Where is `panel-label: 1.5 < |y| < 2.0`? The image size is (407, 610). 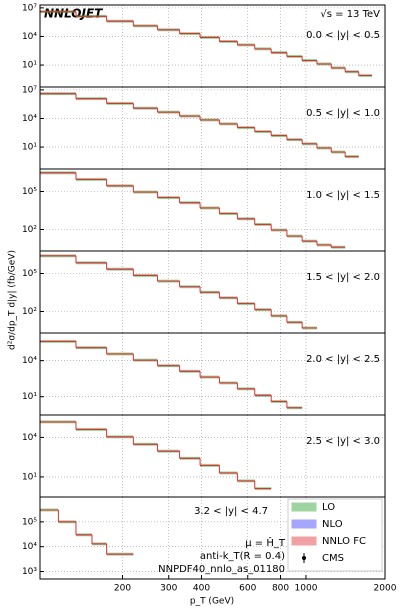
panel-label: 1.5 < |y| < 2.0 is located at coordinates (343, 277).